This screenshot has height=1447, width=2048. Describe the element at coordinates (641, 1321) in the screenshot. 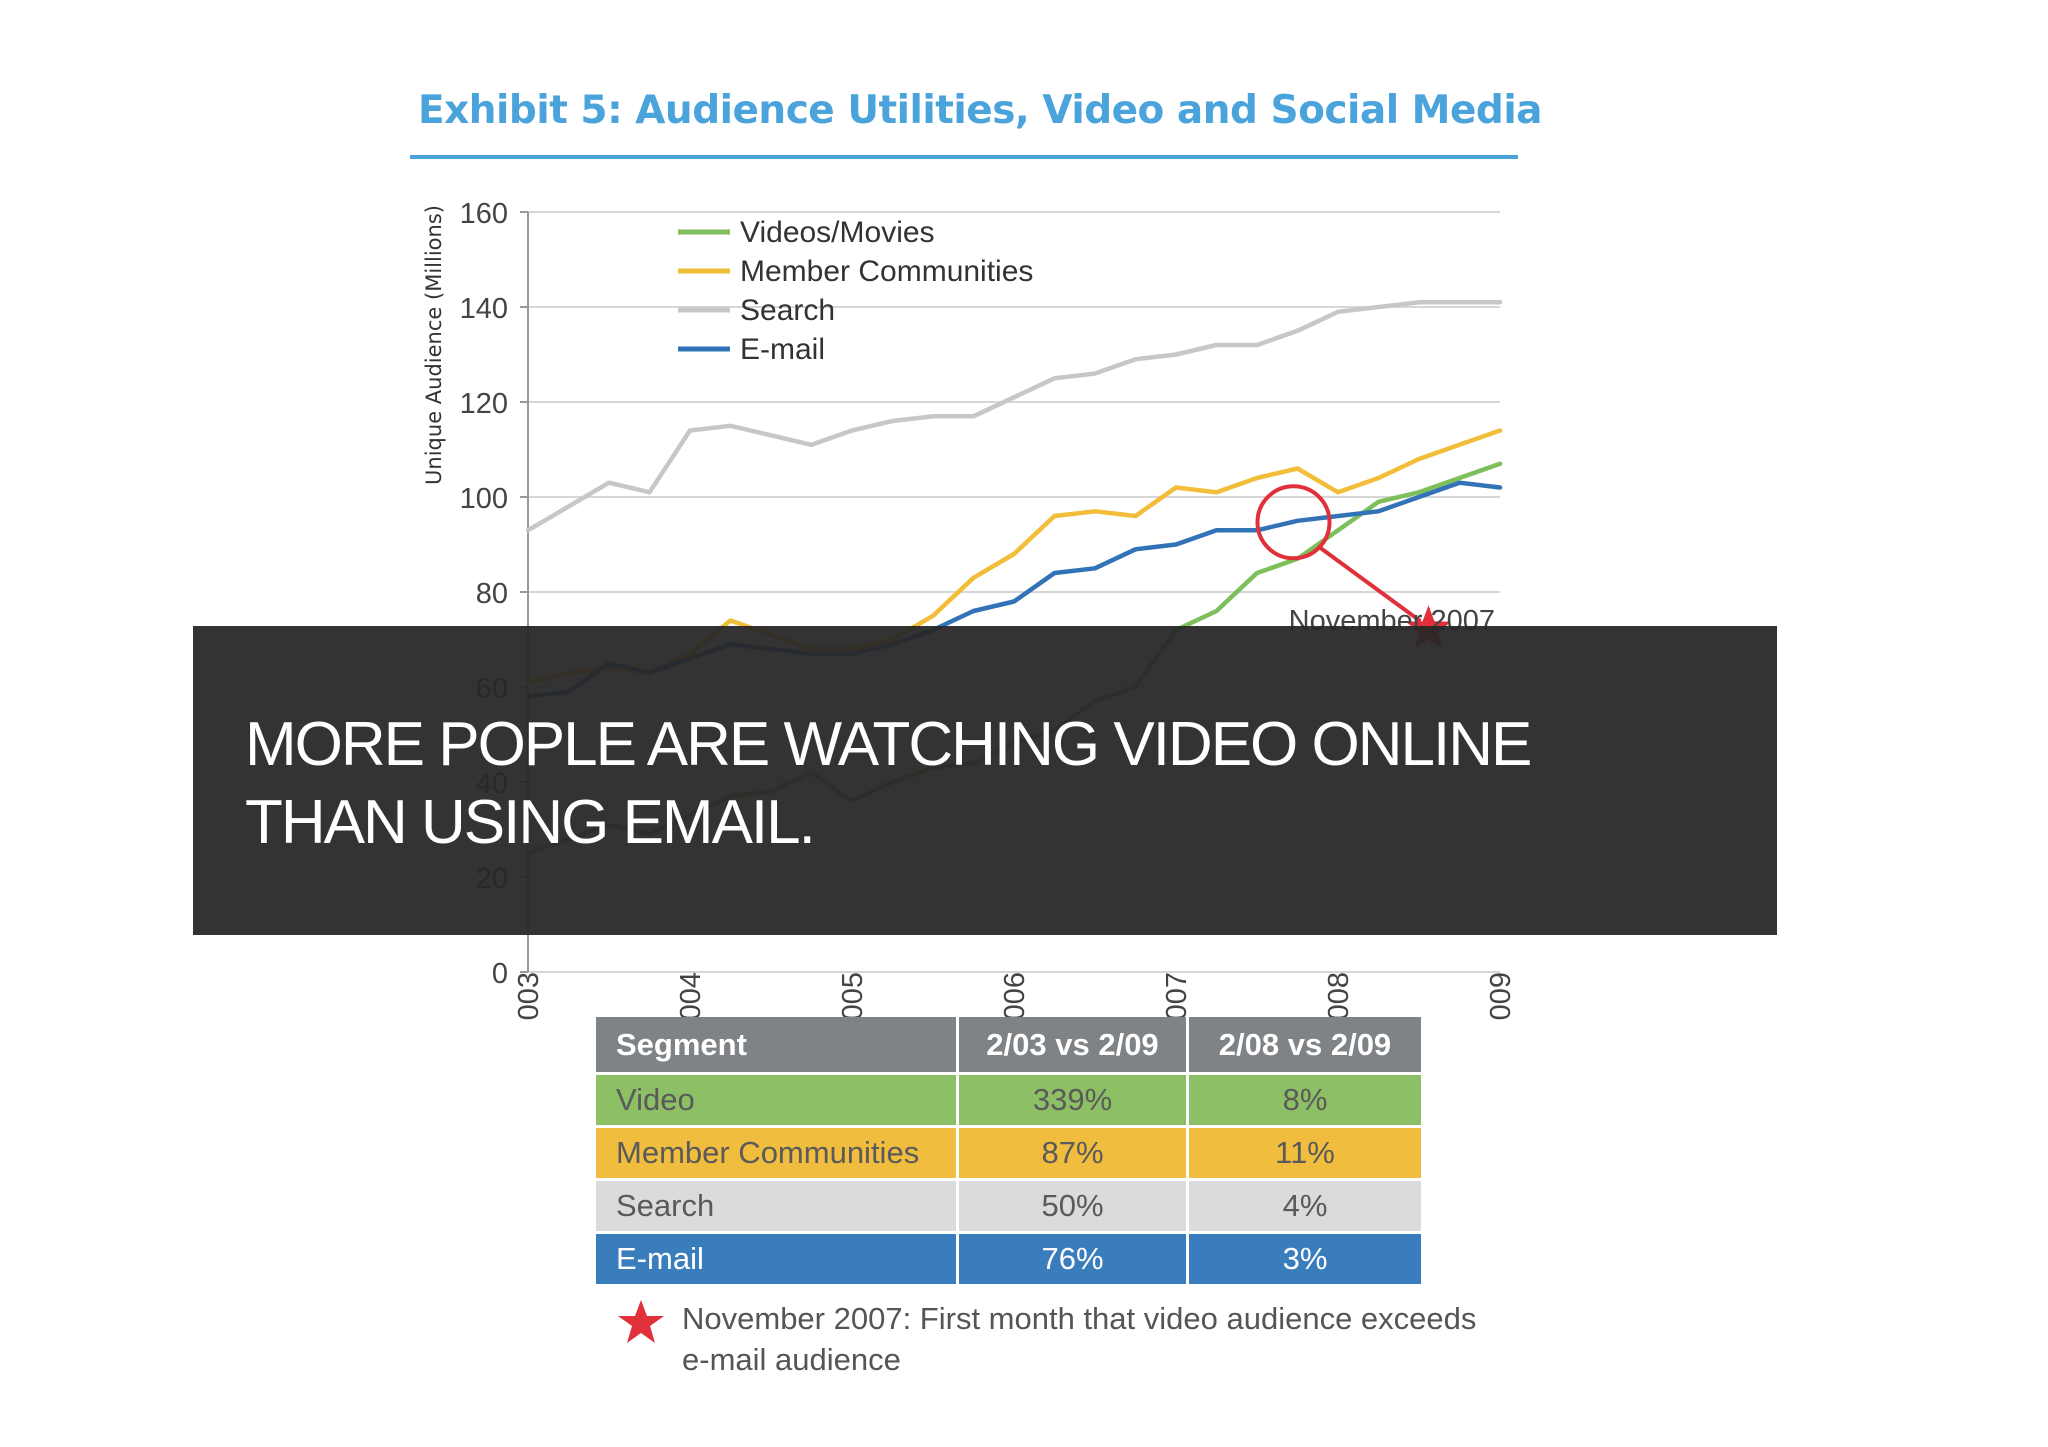

I see `star-icon` at that location.